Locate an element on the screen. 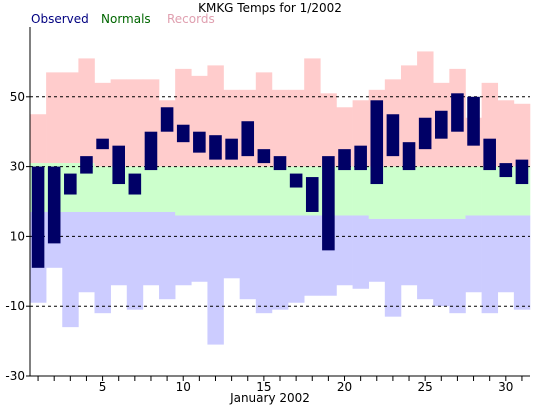  x-tick-label: 10 is located at coordinates (183, 387).